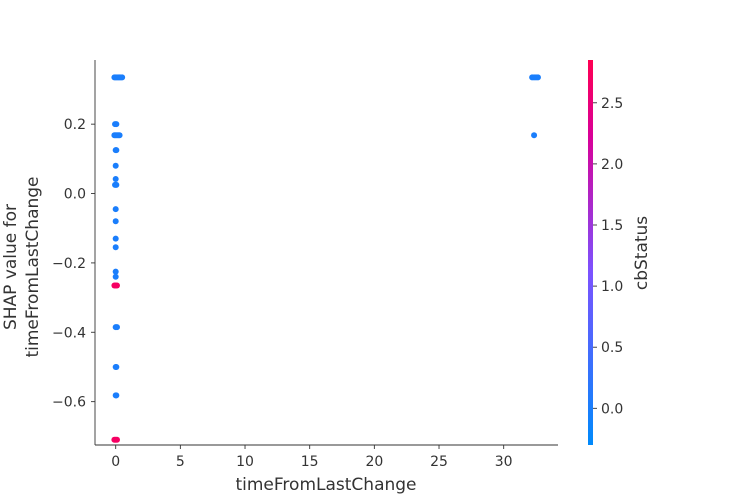 The height and width of the screenshot is (500, 750). I want to click on x-axis-label: timeFromLastChange, so click(325, 485).